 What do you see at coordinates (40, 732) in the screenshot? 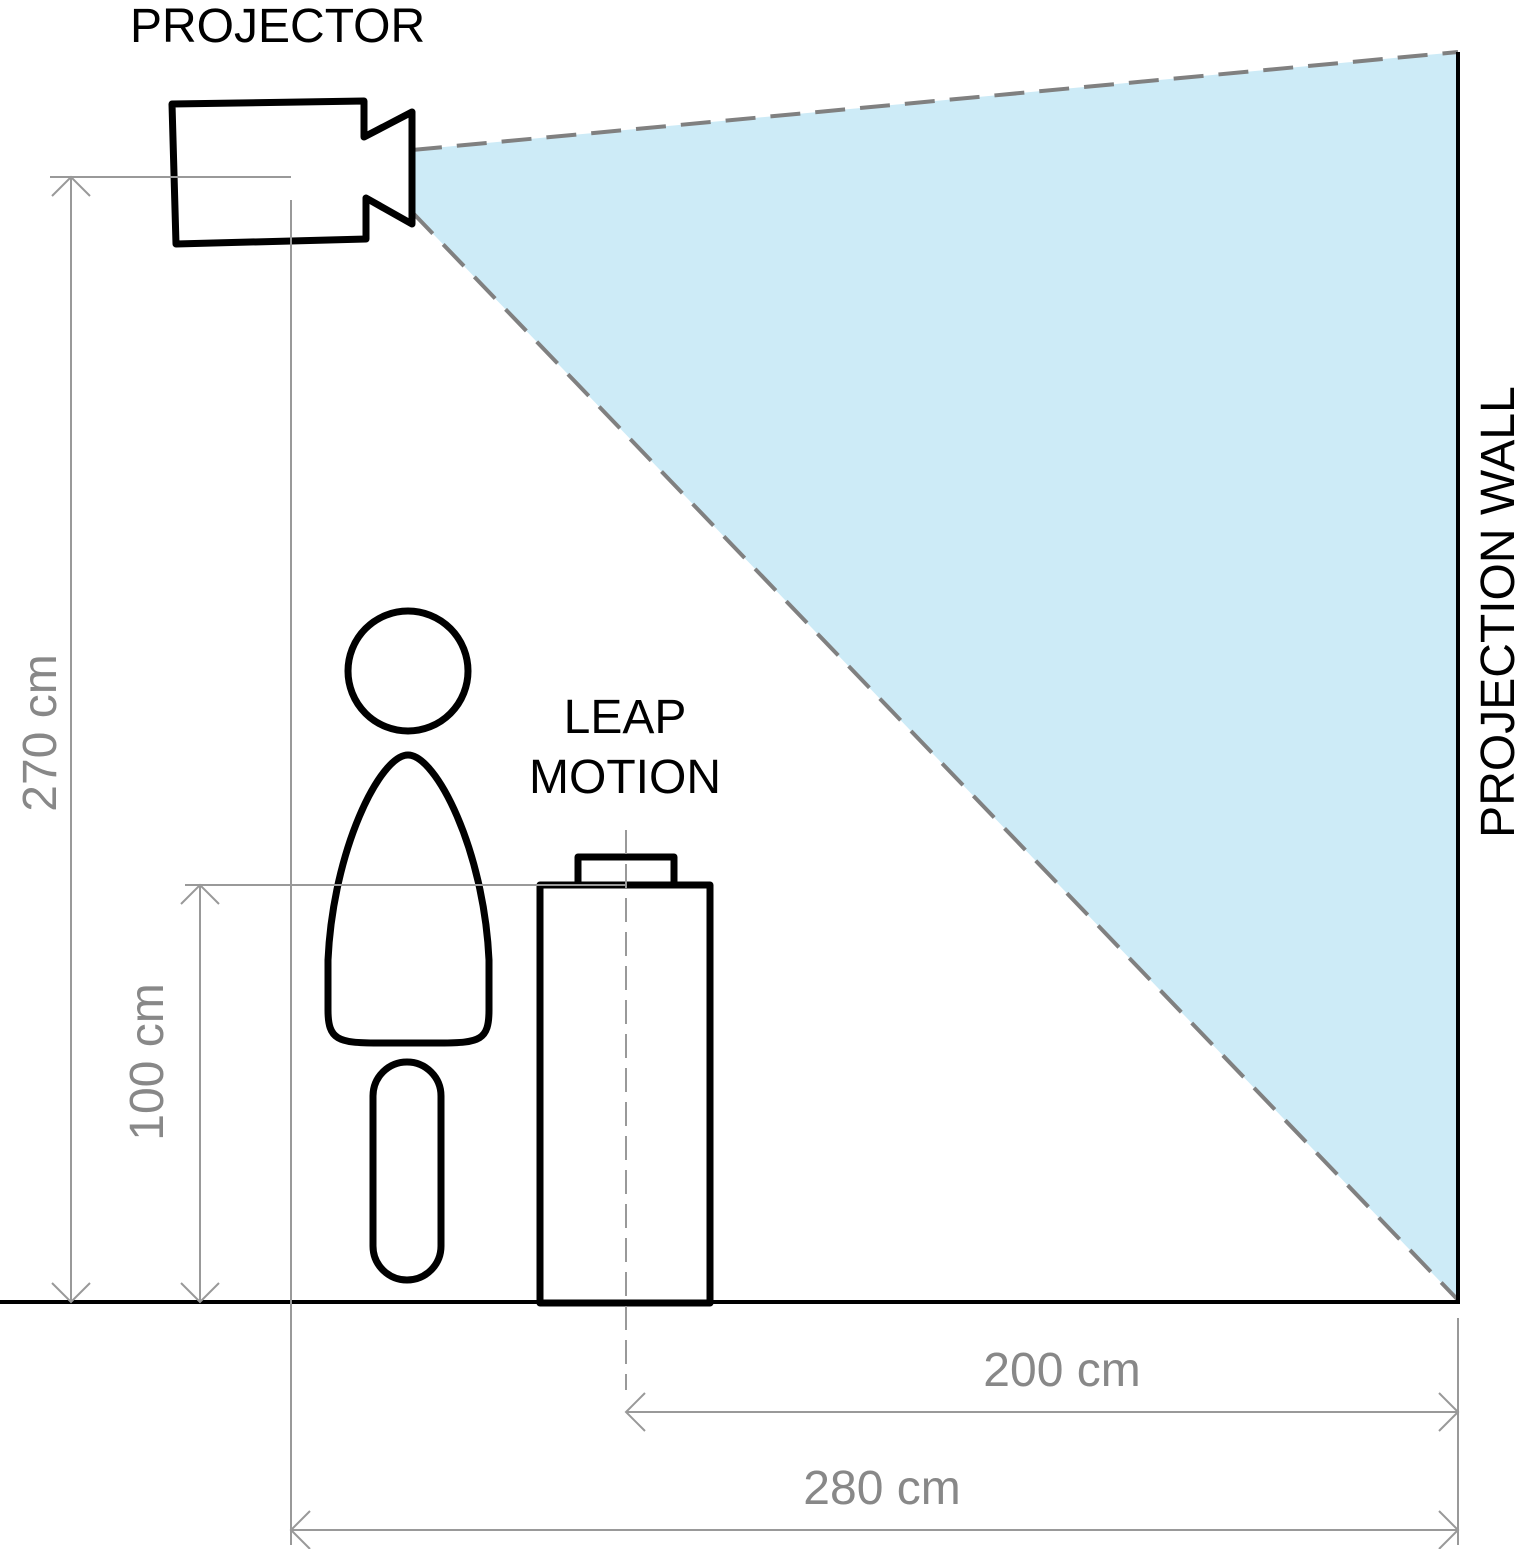
I see `dimension-270-label: 270 cm` at bounding box center [40, 732].